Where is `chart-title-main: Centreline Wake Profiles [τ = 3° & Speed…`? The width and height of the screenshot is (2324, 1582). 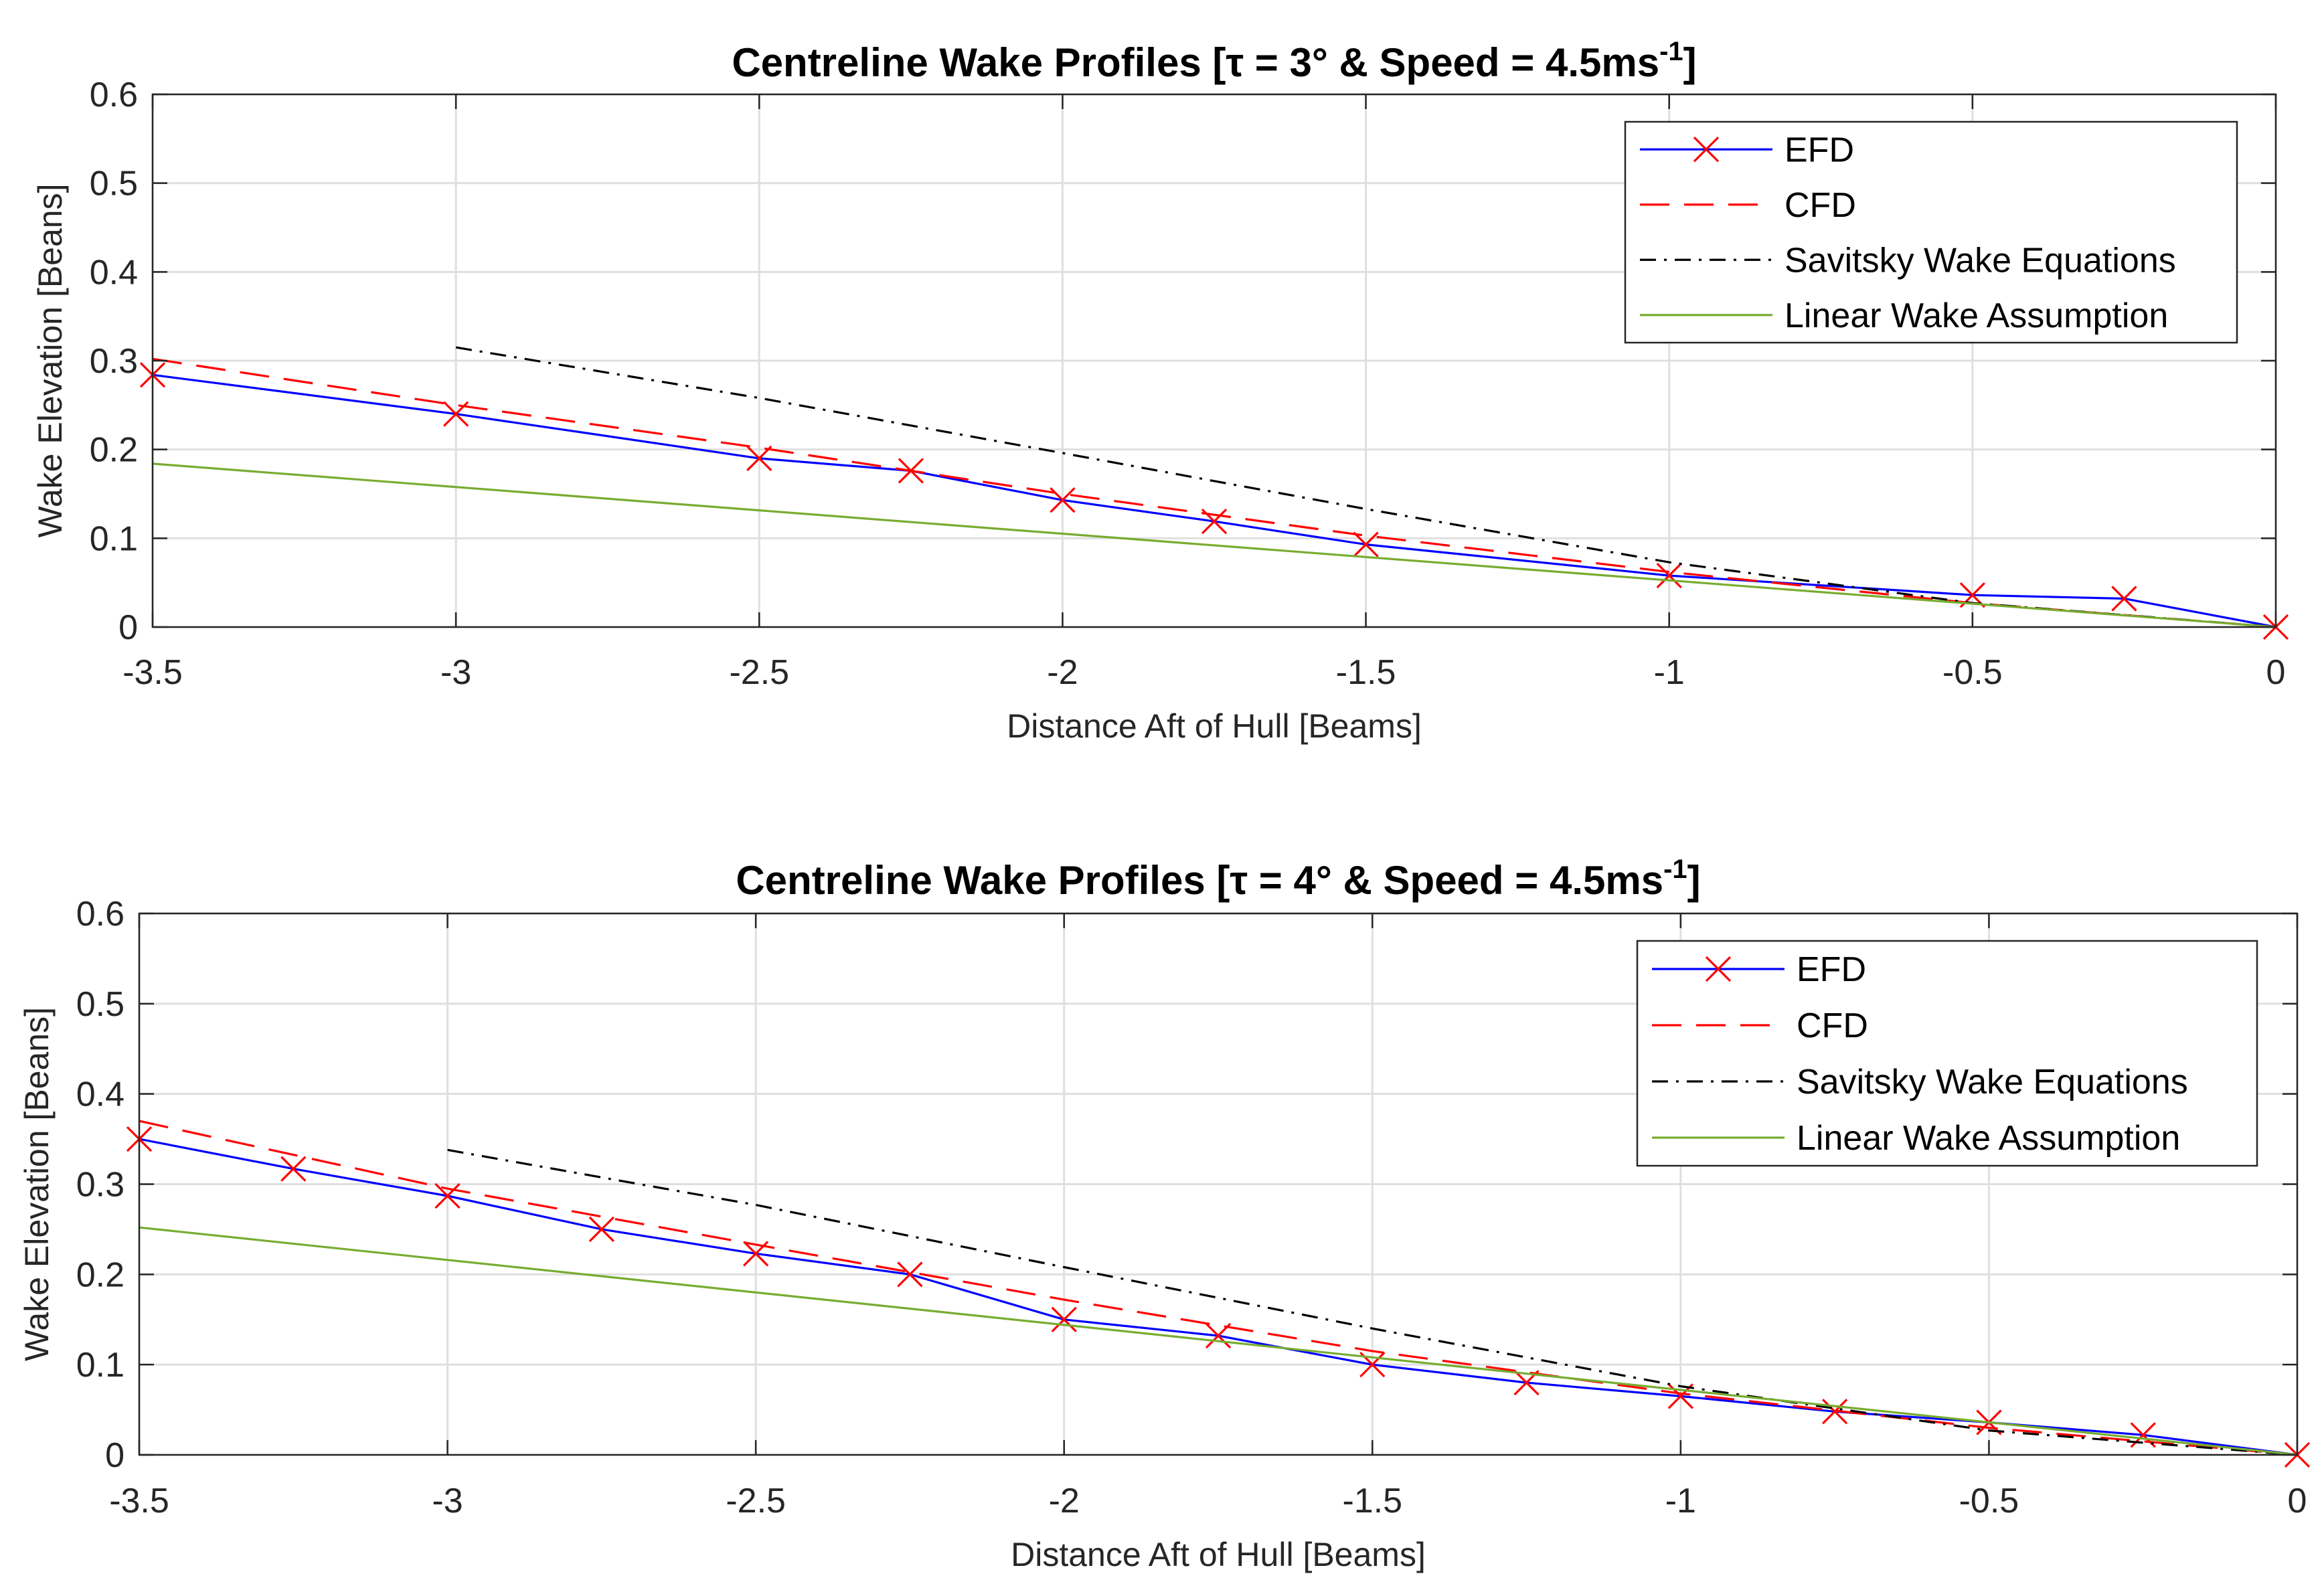 chart-title-main: Centreline Wake Profiles [τ = 3° & Speed… is located at coordinates (1195, 62).